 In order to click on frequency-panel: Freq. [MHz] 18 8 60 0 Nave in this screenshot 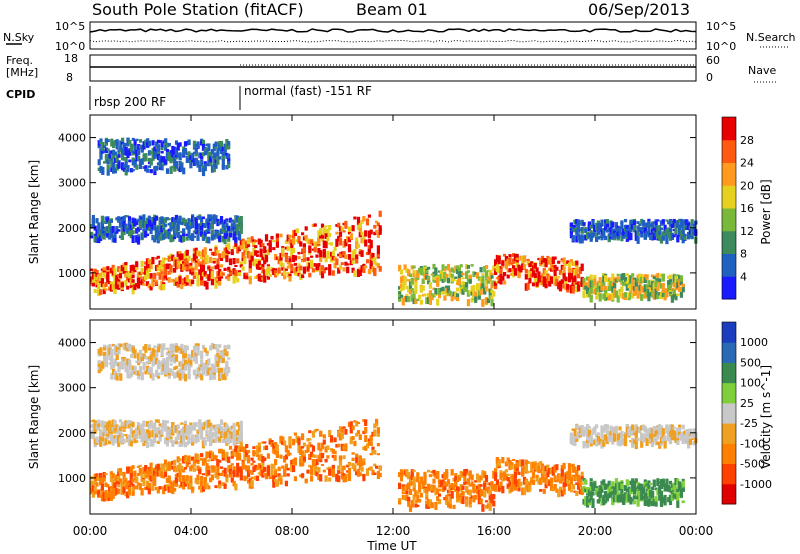, I will do `click(392, 68)`.